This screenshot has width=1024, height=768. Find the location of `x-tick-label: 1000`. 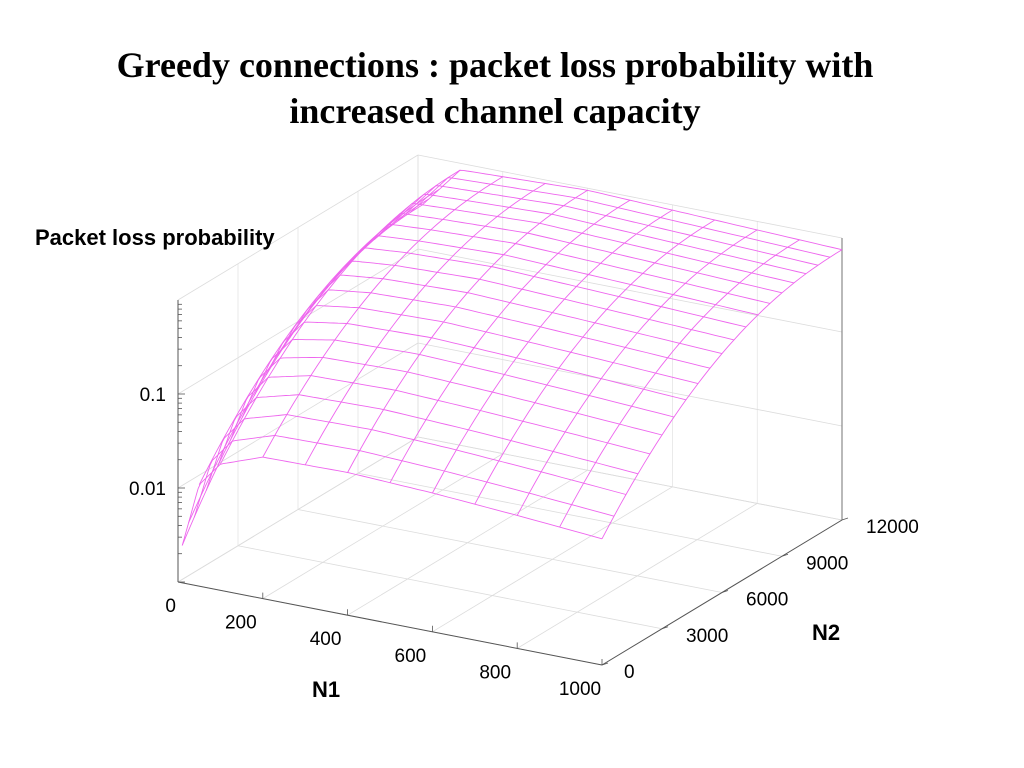

x-tick-label: 1000 is located at coordinates (580, 689).